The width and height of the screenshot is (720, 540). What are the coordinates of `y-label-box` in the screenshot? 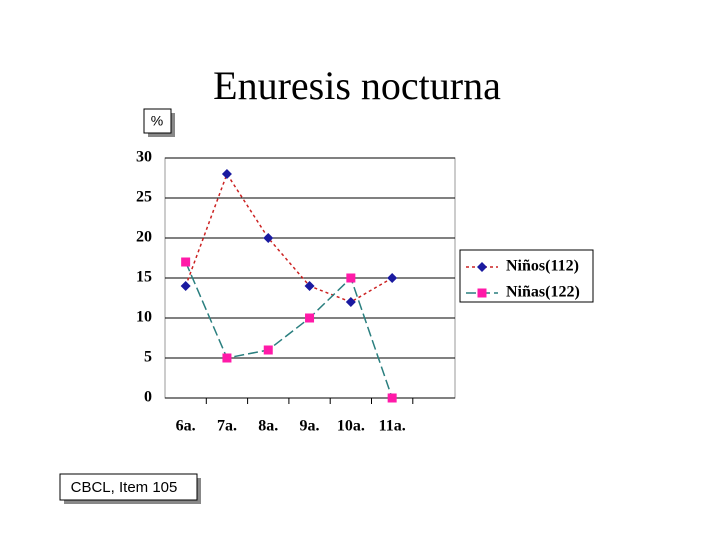 It's located at (157, 121).